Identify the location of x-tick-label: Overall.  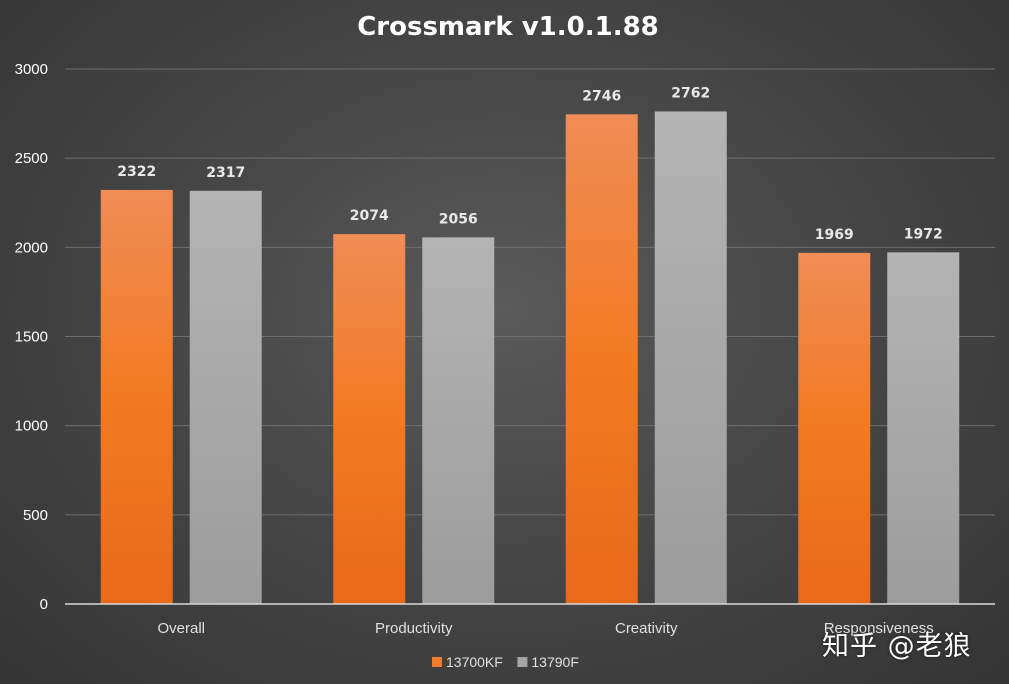
(181, 628).